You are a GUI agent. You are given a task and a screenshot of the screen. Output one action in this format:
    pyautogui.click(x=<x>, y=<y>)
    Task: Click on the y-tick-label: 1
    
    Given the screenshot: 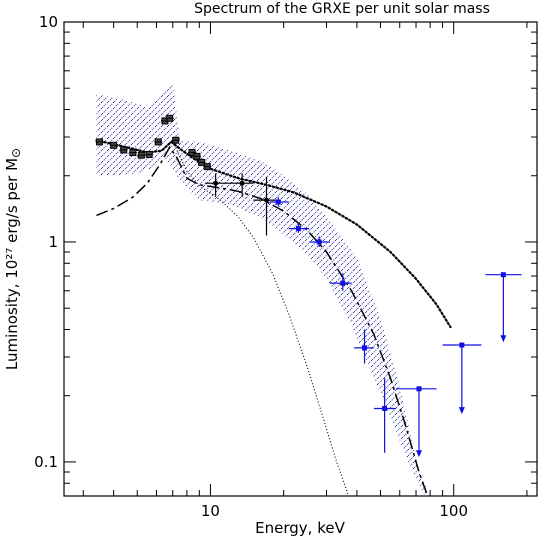 What is the action you would take?
    pyautogui.click(x=53, y=242)
    